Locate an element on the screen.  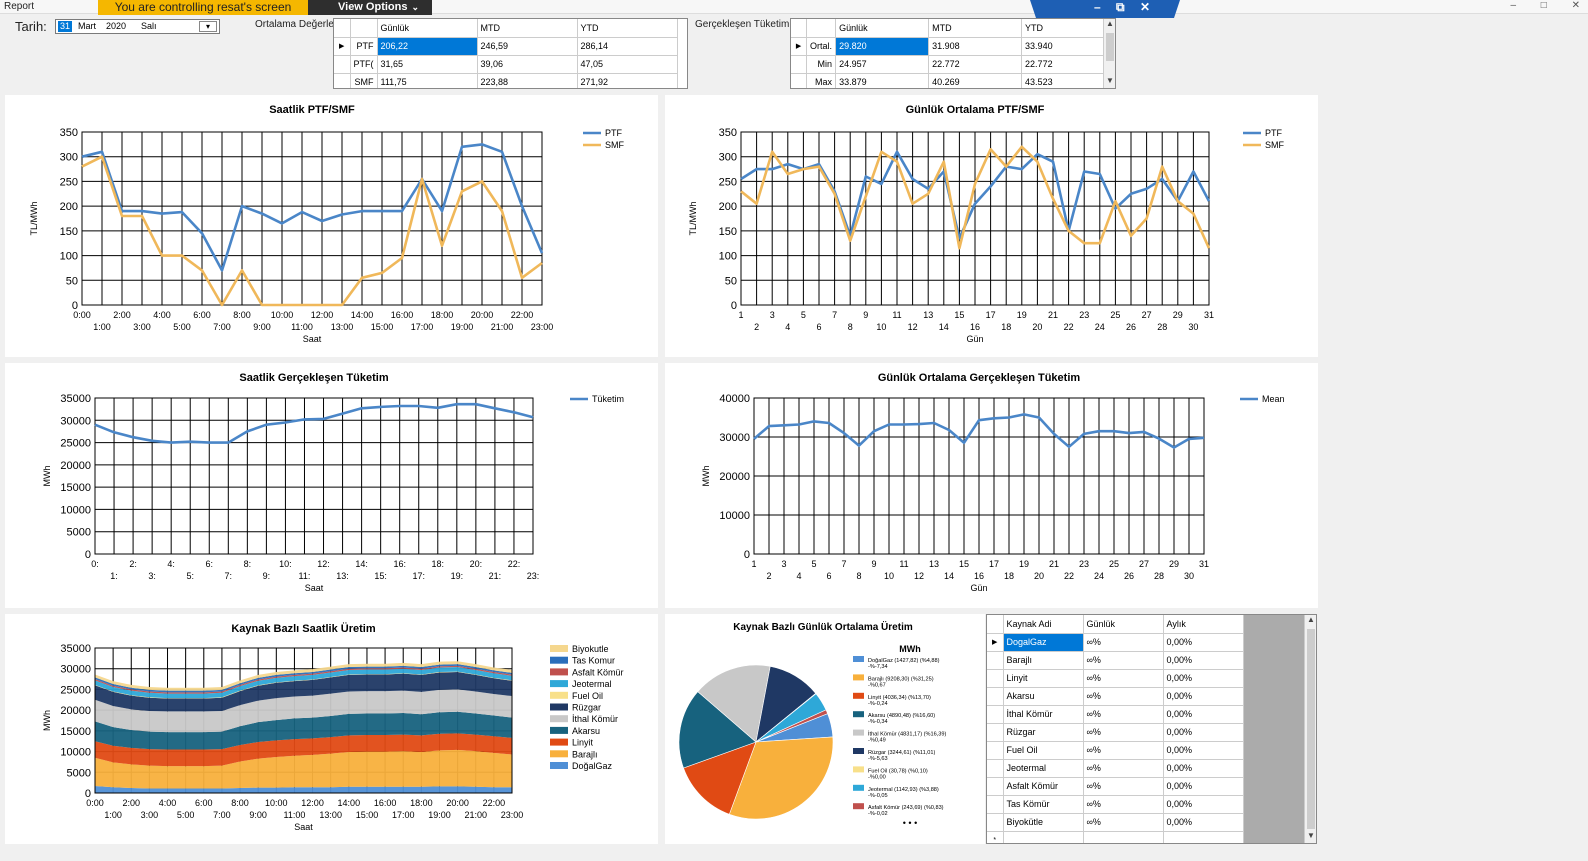
source-name-cell: Rüzgar is located at coordinates (1043, 732).